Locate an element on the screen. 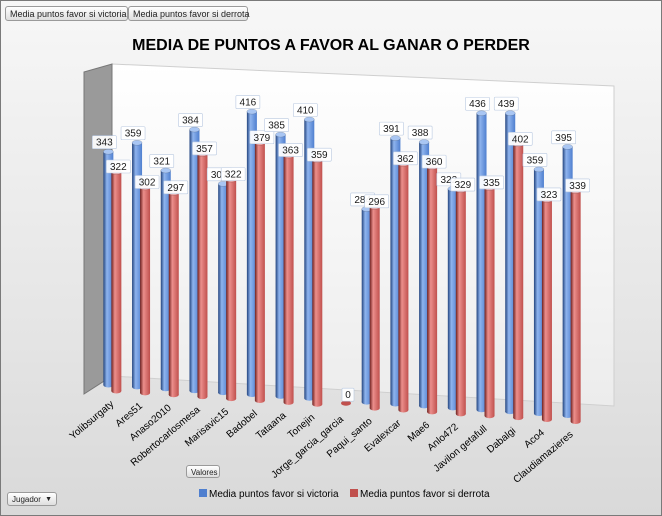 The image size is (662, 516). svg-text: 339 is located at coordinates (577, 186).